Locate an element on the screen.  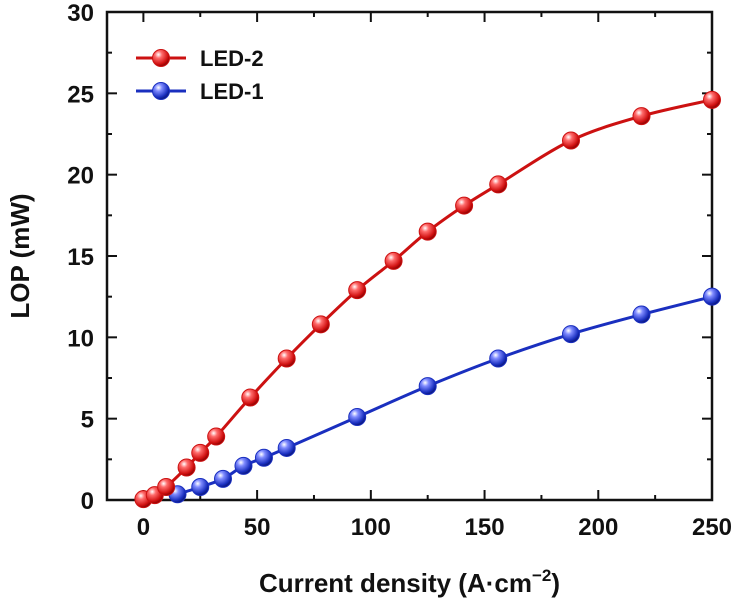
legend-item-led-2: LED-2 is located at coordinates (200, 58).